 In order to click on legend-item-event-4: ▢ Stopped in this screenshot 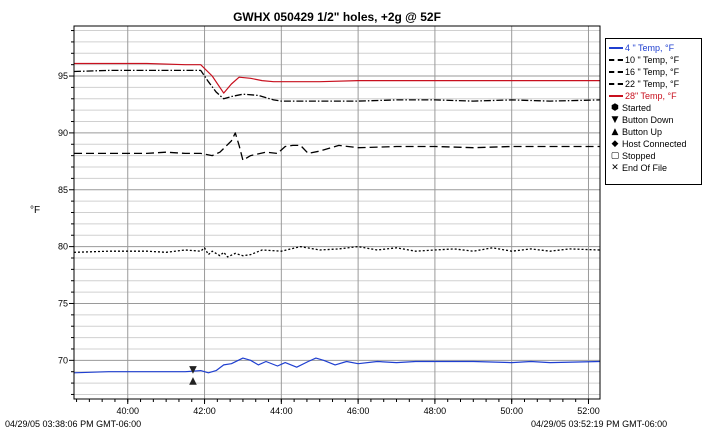, I will do `click(654, 156)`.